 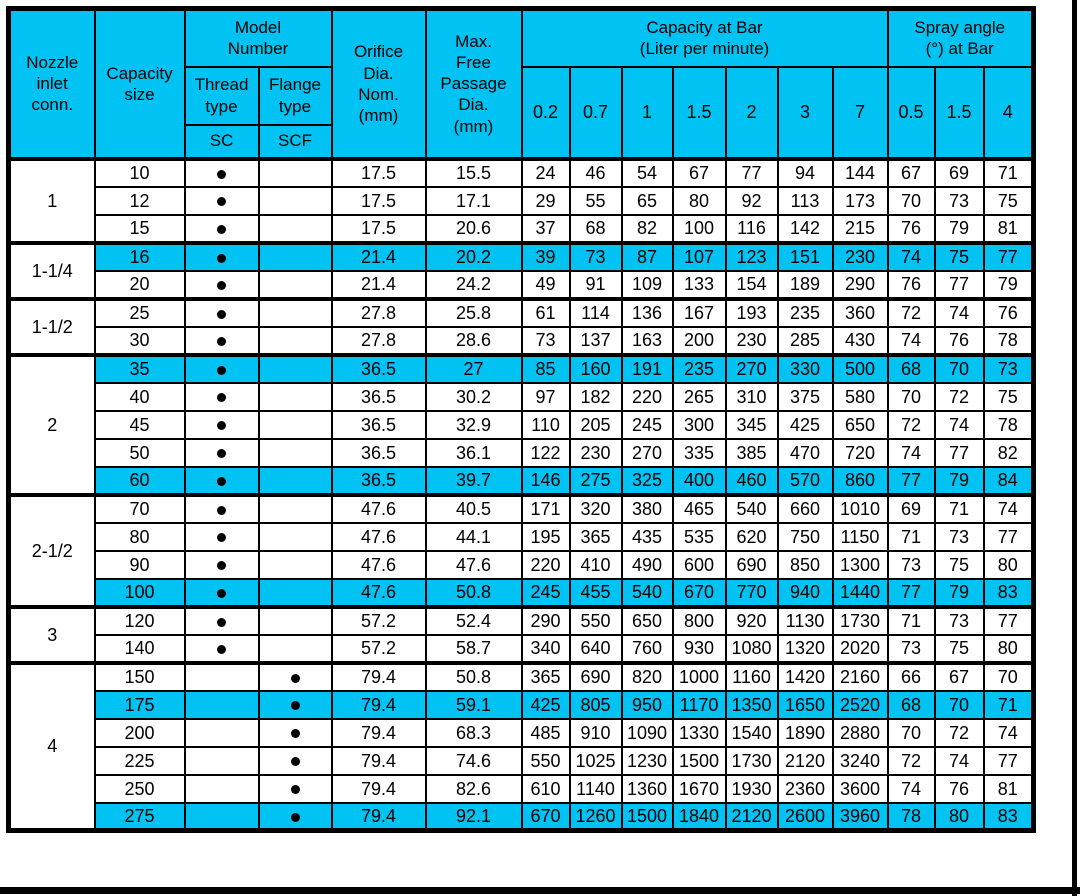 I want to click on table-row: 45 36.5 32.9 110 205 245 300 345 425 650 72 74 78, so click(x=522, y=424).